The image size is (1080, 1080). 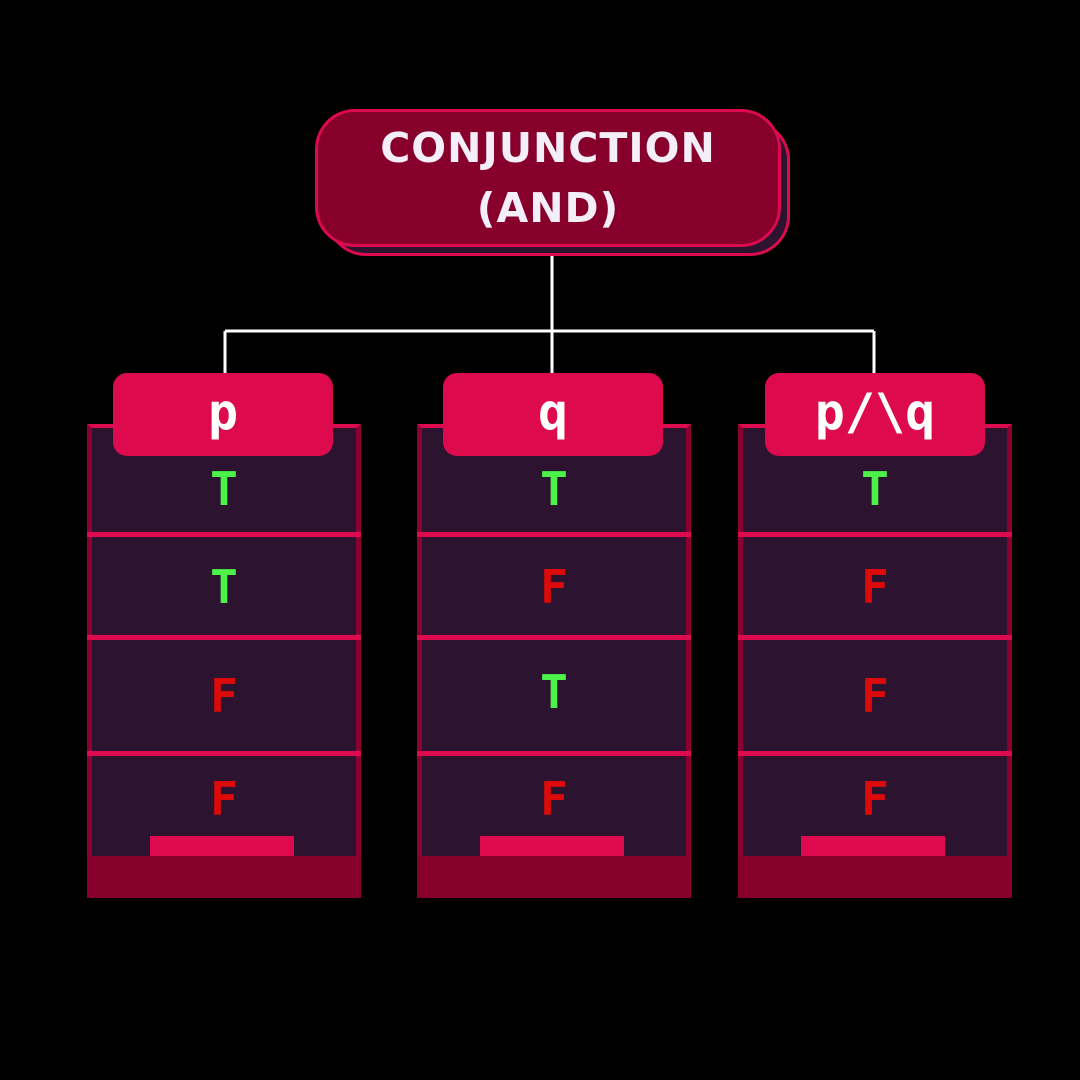 I want to click on title-line-1: CONJUNCTION, so click(x=548, y=148).